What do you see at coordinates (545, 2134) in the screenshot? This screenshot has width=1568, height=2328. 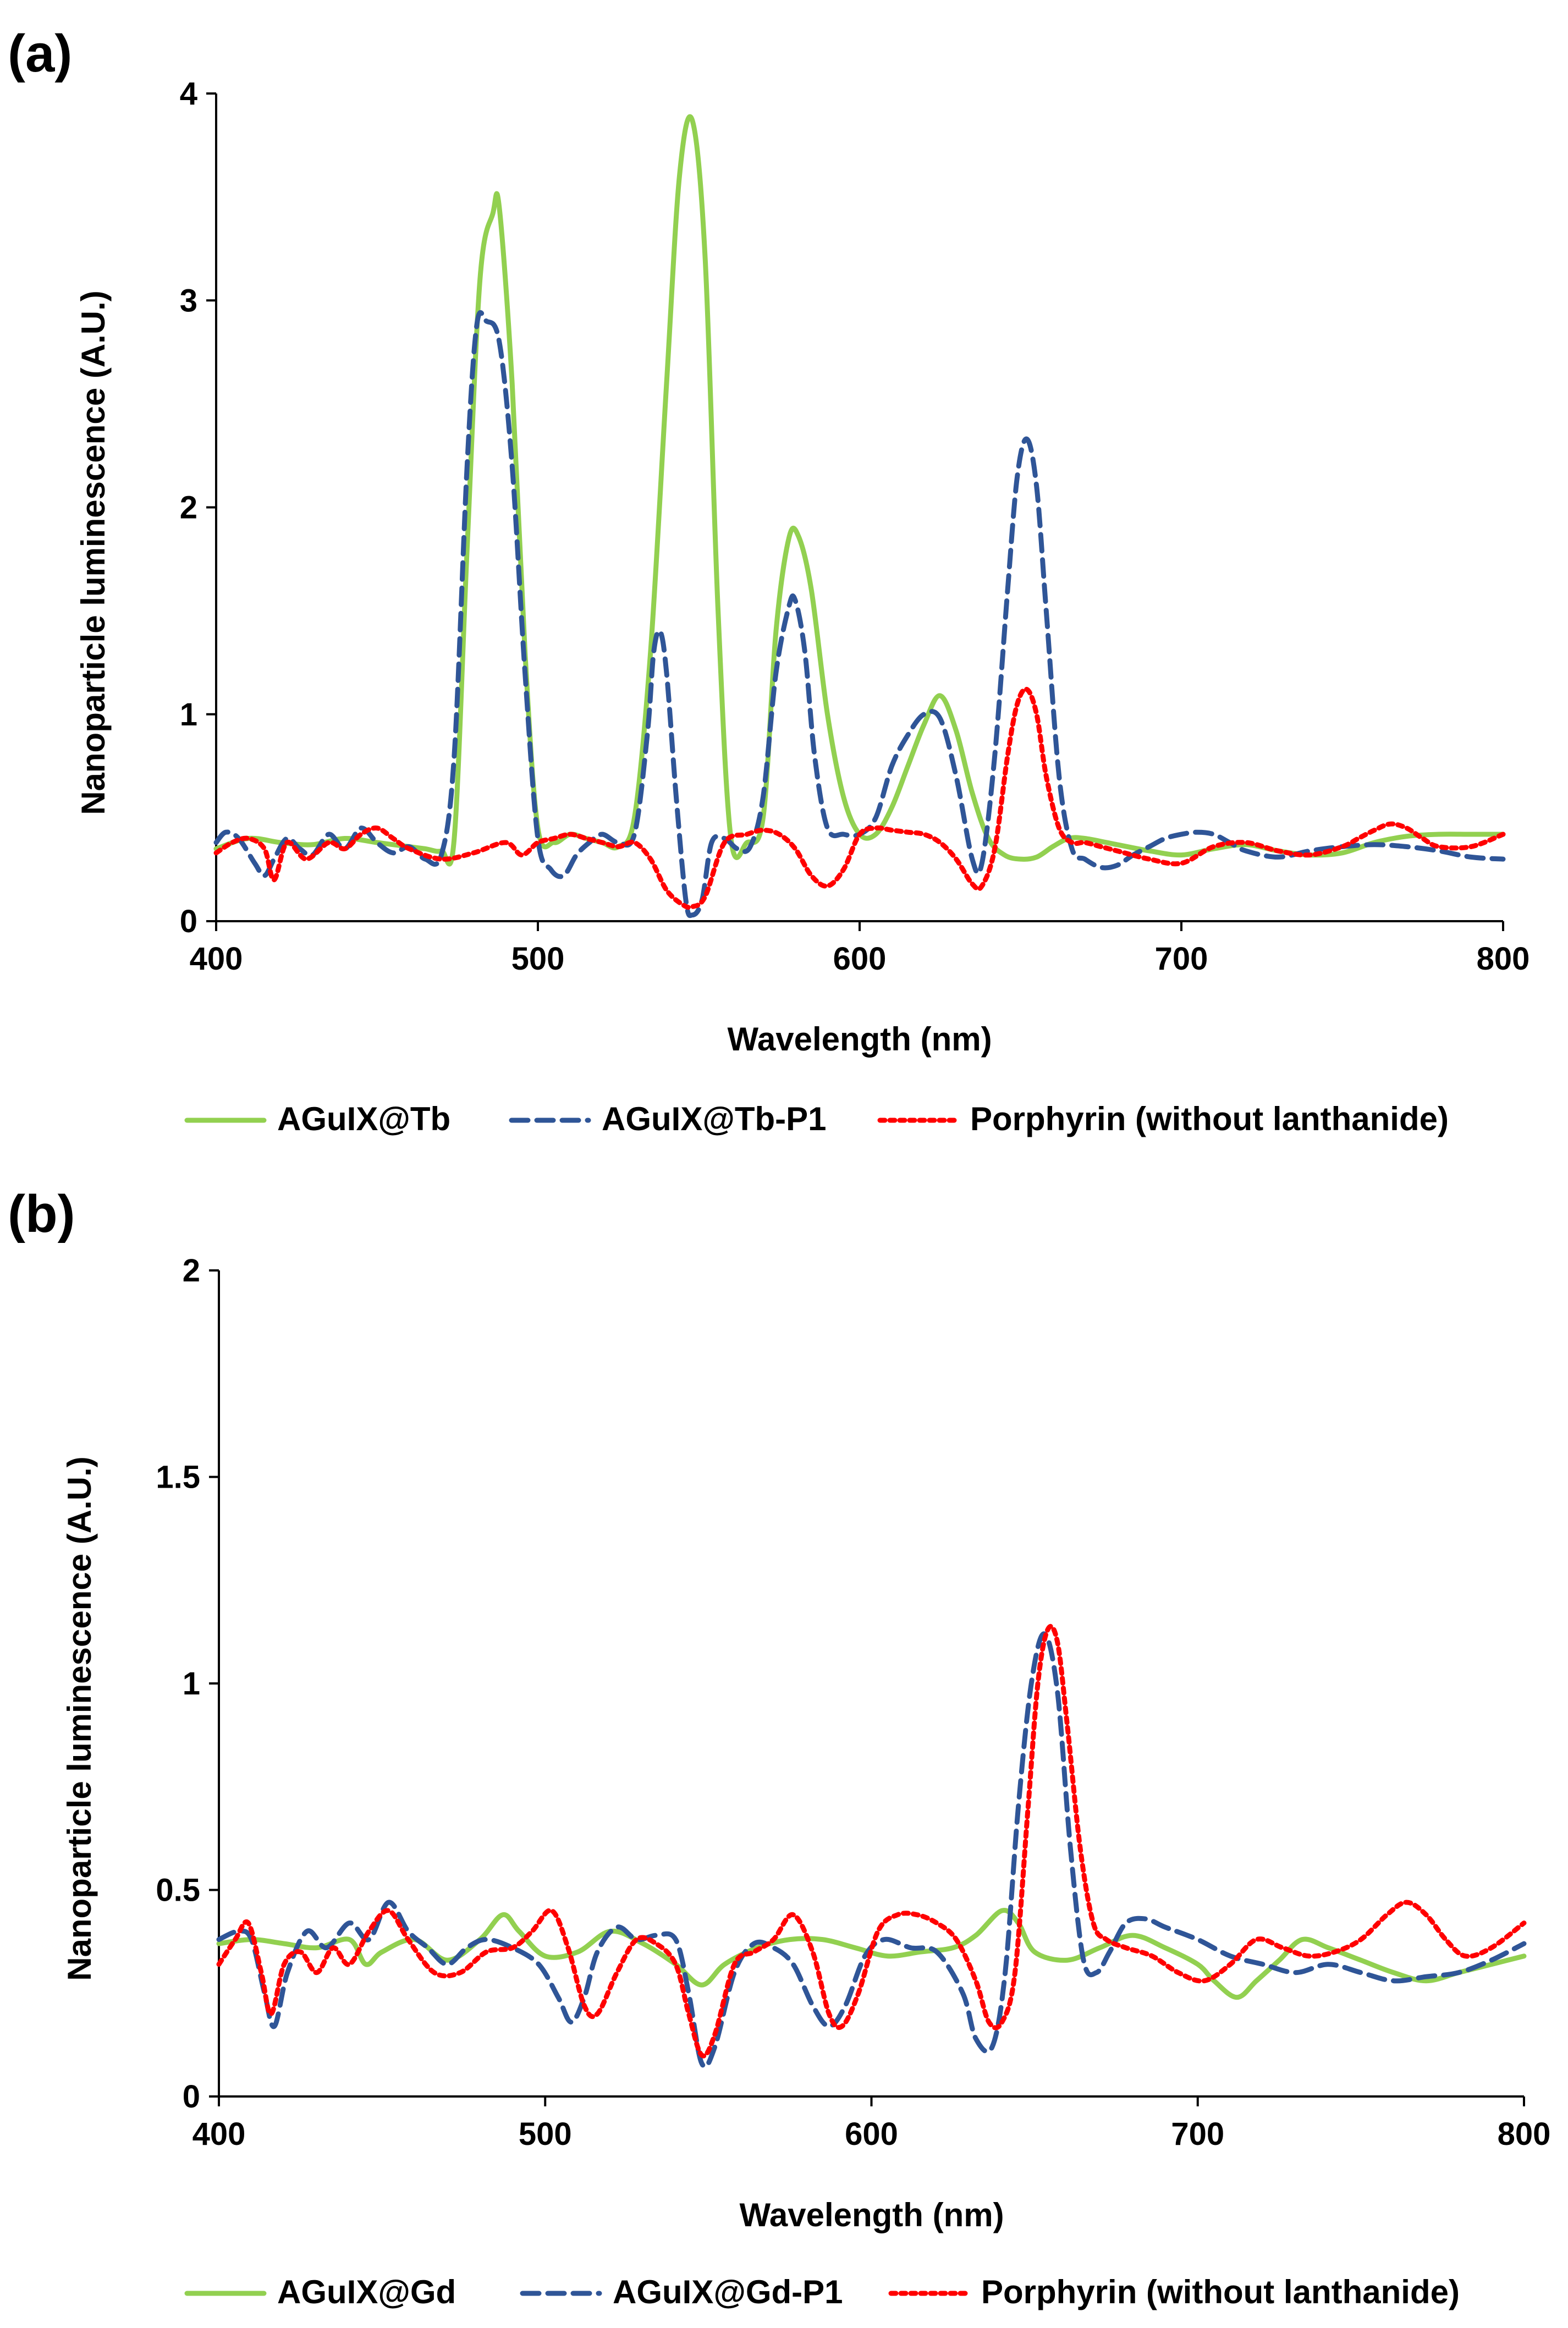 I see `panel-b-x-tick-label: 500` at bounding box center [545, 2134].